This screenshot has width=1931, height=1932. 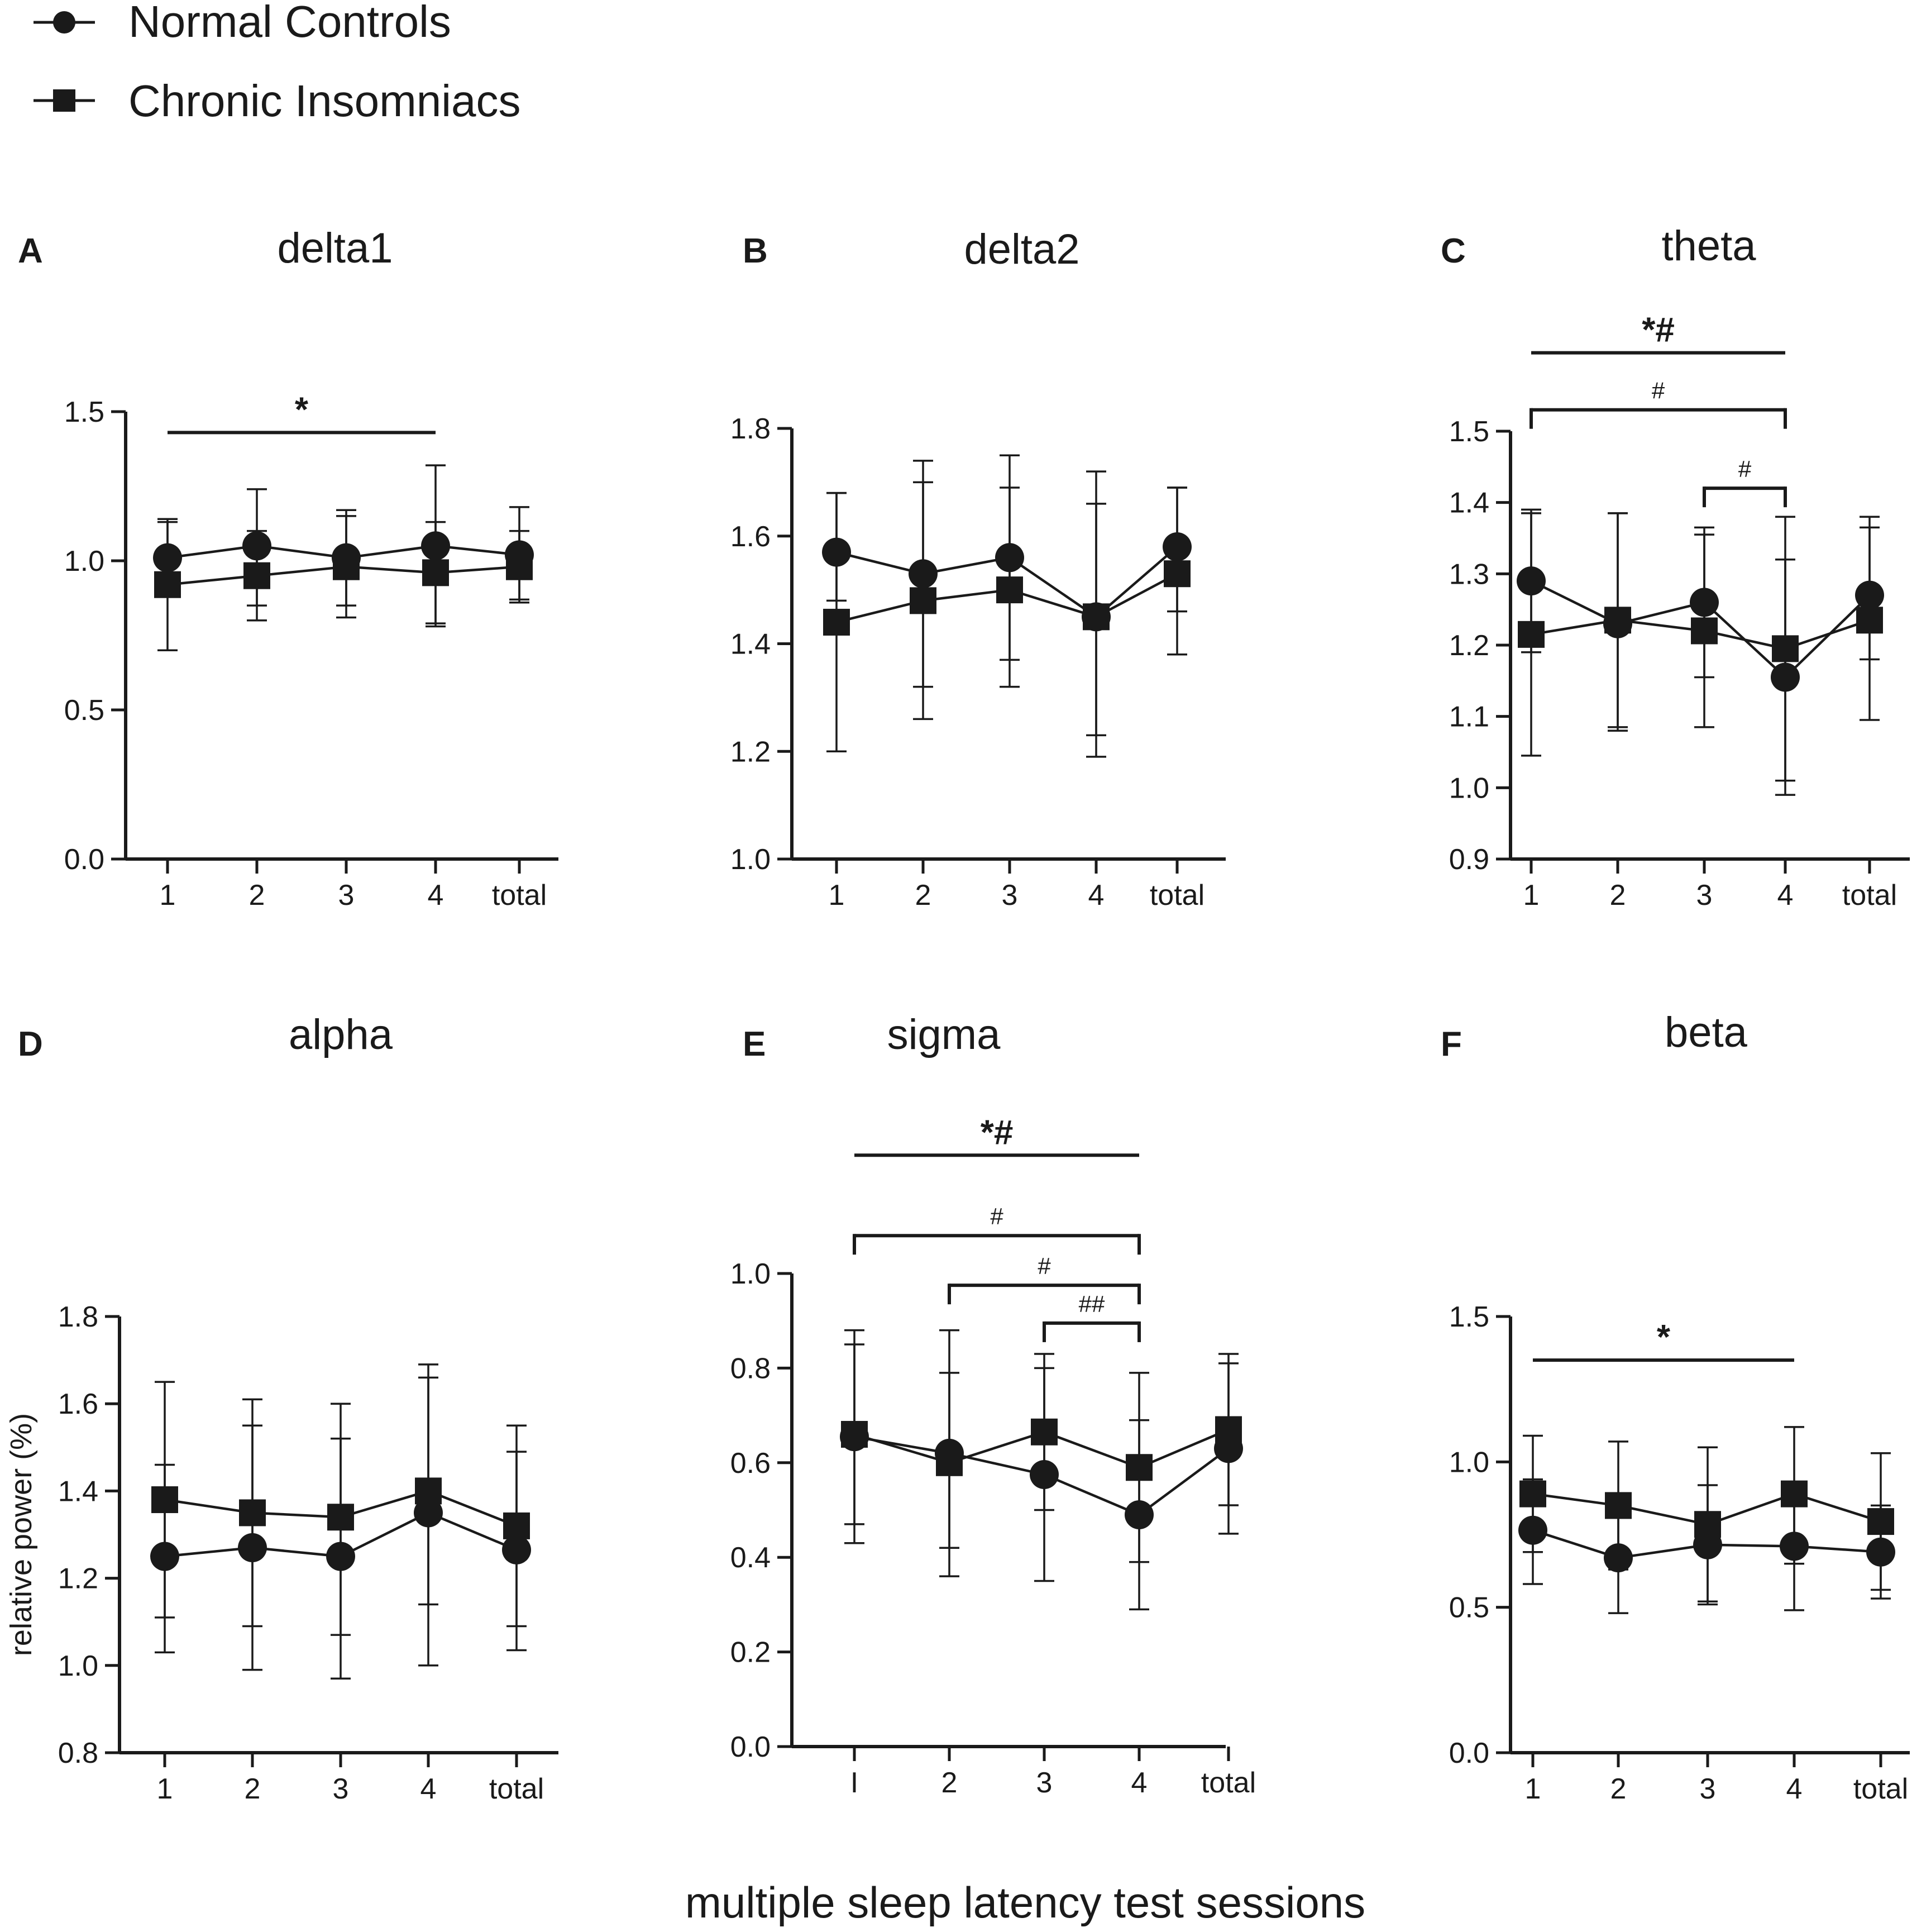 What do you see at coordinates (64, 100) in the screenshot?
I see `square-marker-icon` at bounding box center [64, 100].